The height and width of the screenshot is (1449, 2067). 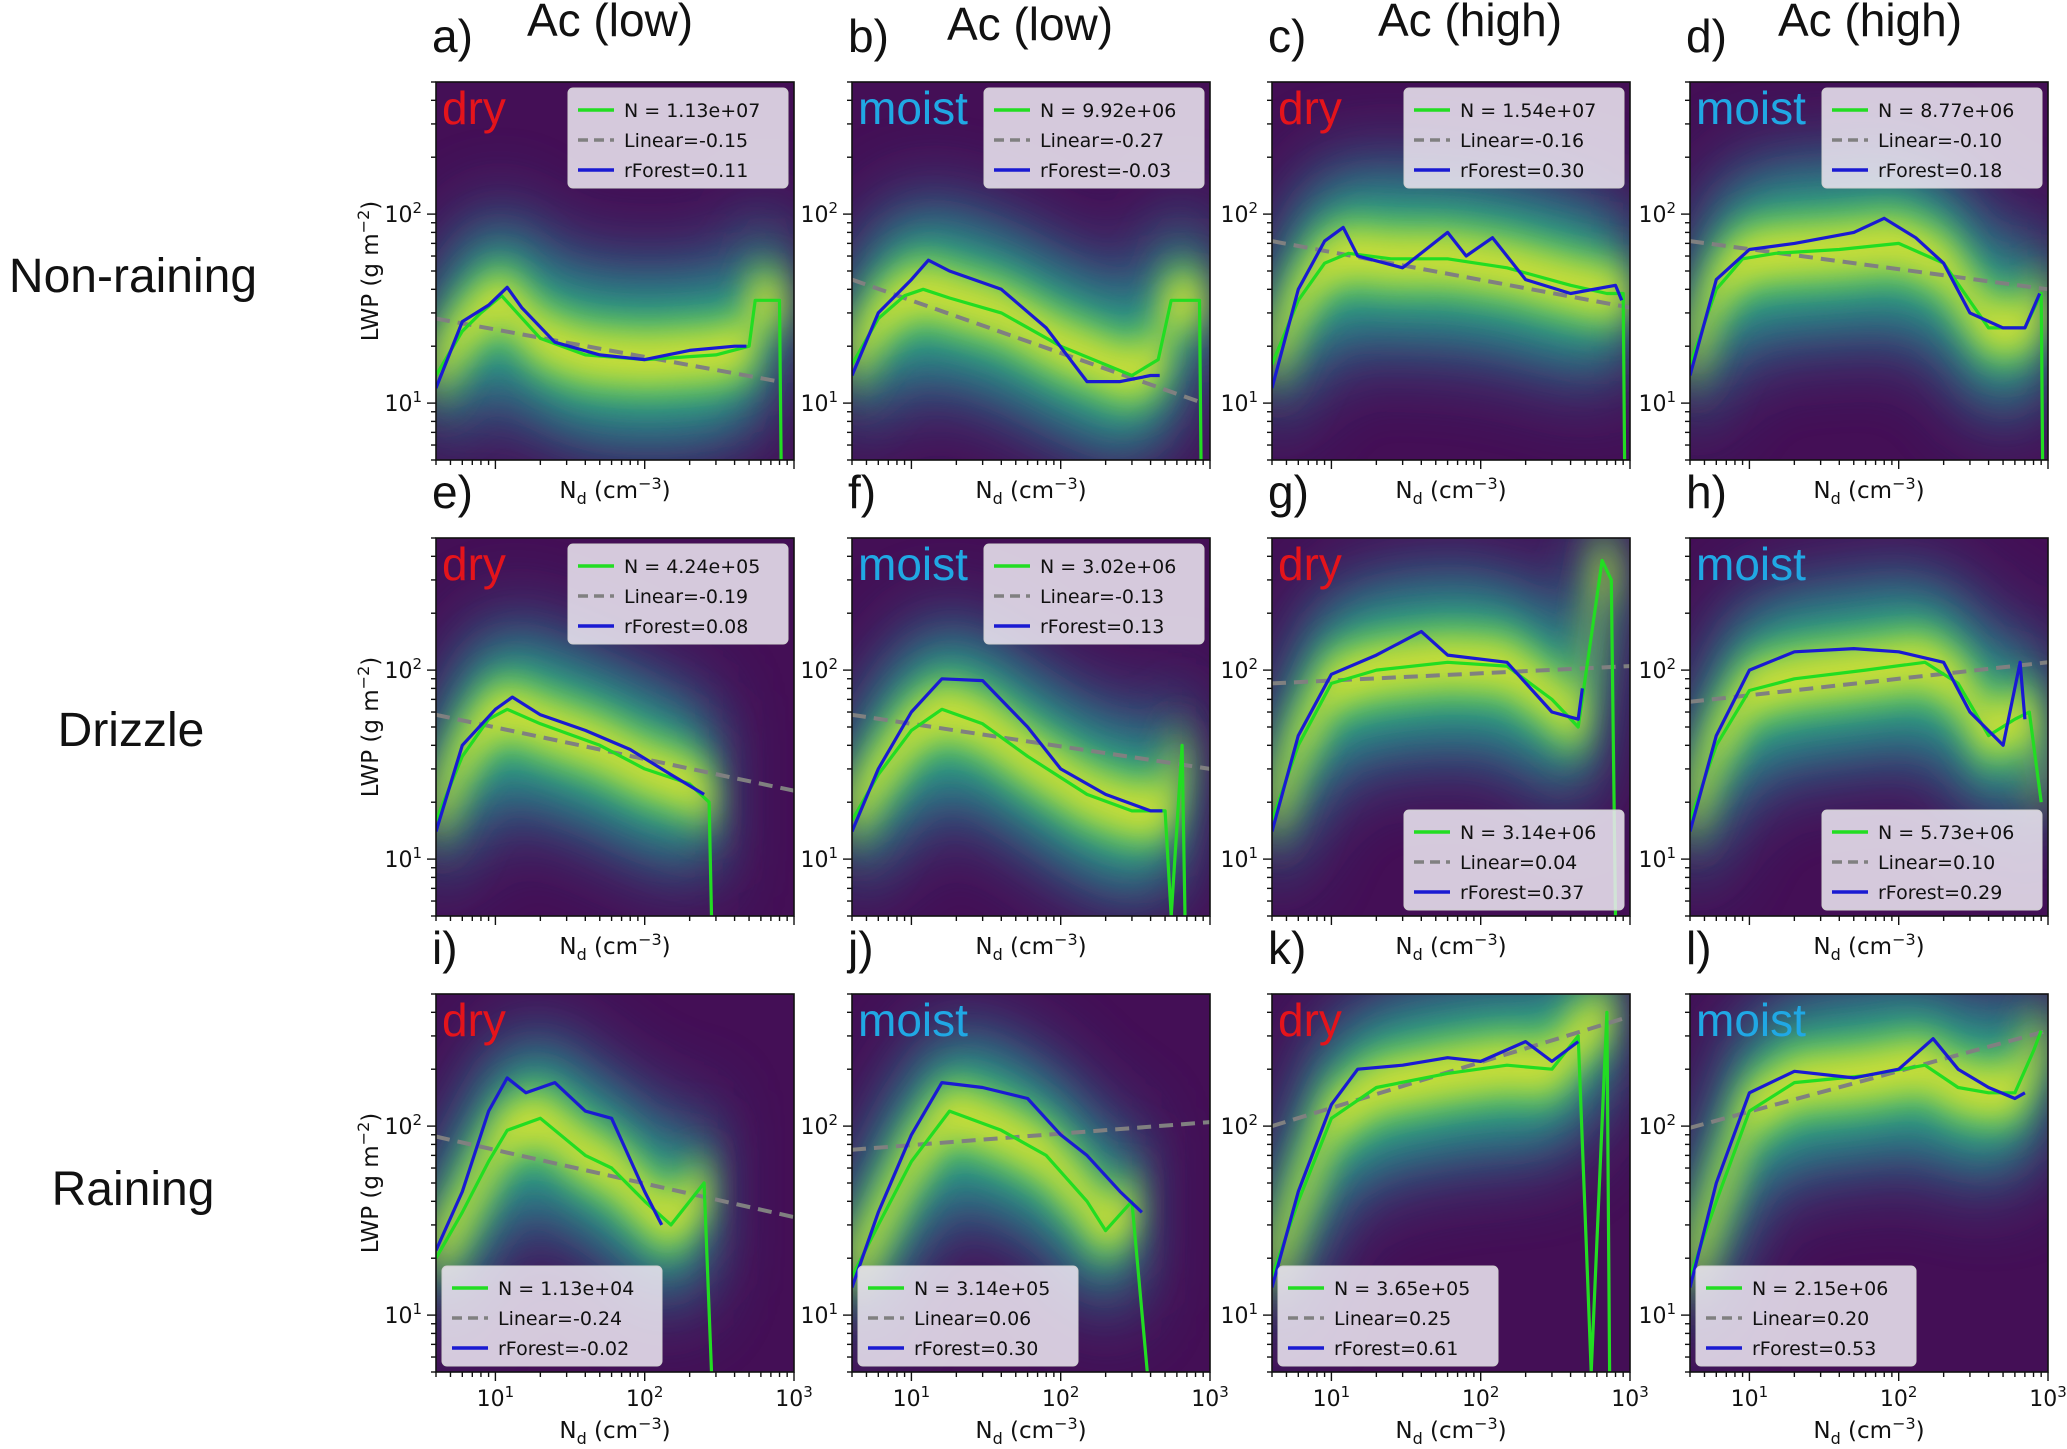 What do you see at coordinates (686, 141) in the screenshot?
I see `legend-label-linear: Linear=-0.15` at bounding box center [686, 141].